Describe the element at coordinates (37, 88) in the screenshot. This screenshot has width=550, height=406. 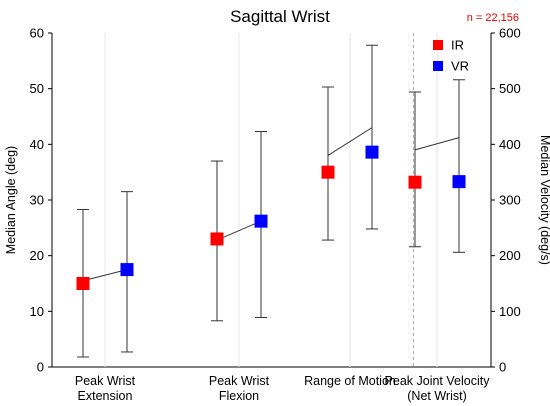
I see `left-tick-label: 50` at that location.